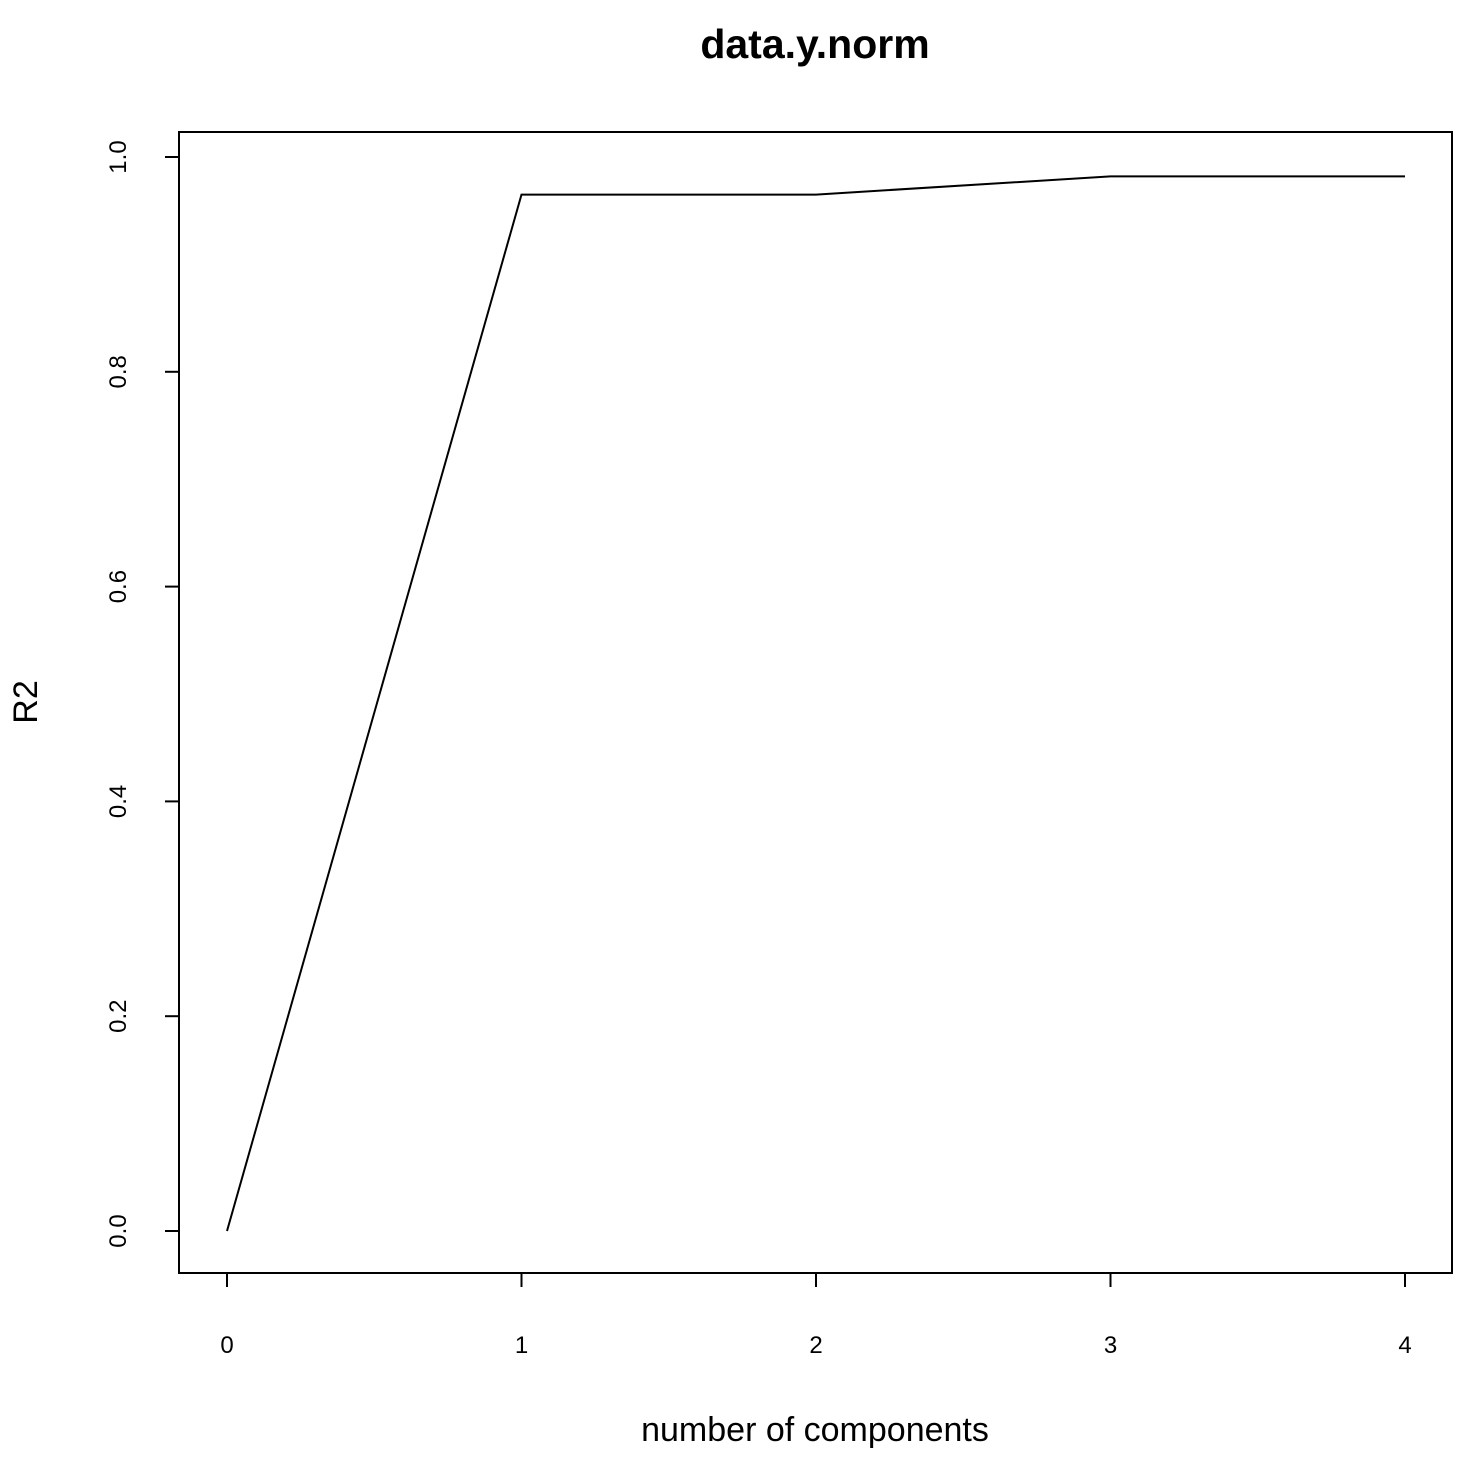 This screenshot has height=1474, width=1464. I want to click on x-axis-label: number of components, so click(815, 1430).